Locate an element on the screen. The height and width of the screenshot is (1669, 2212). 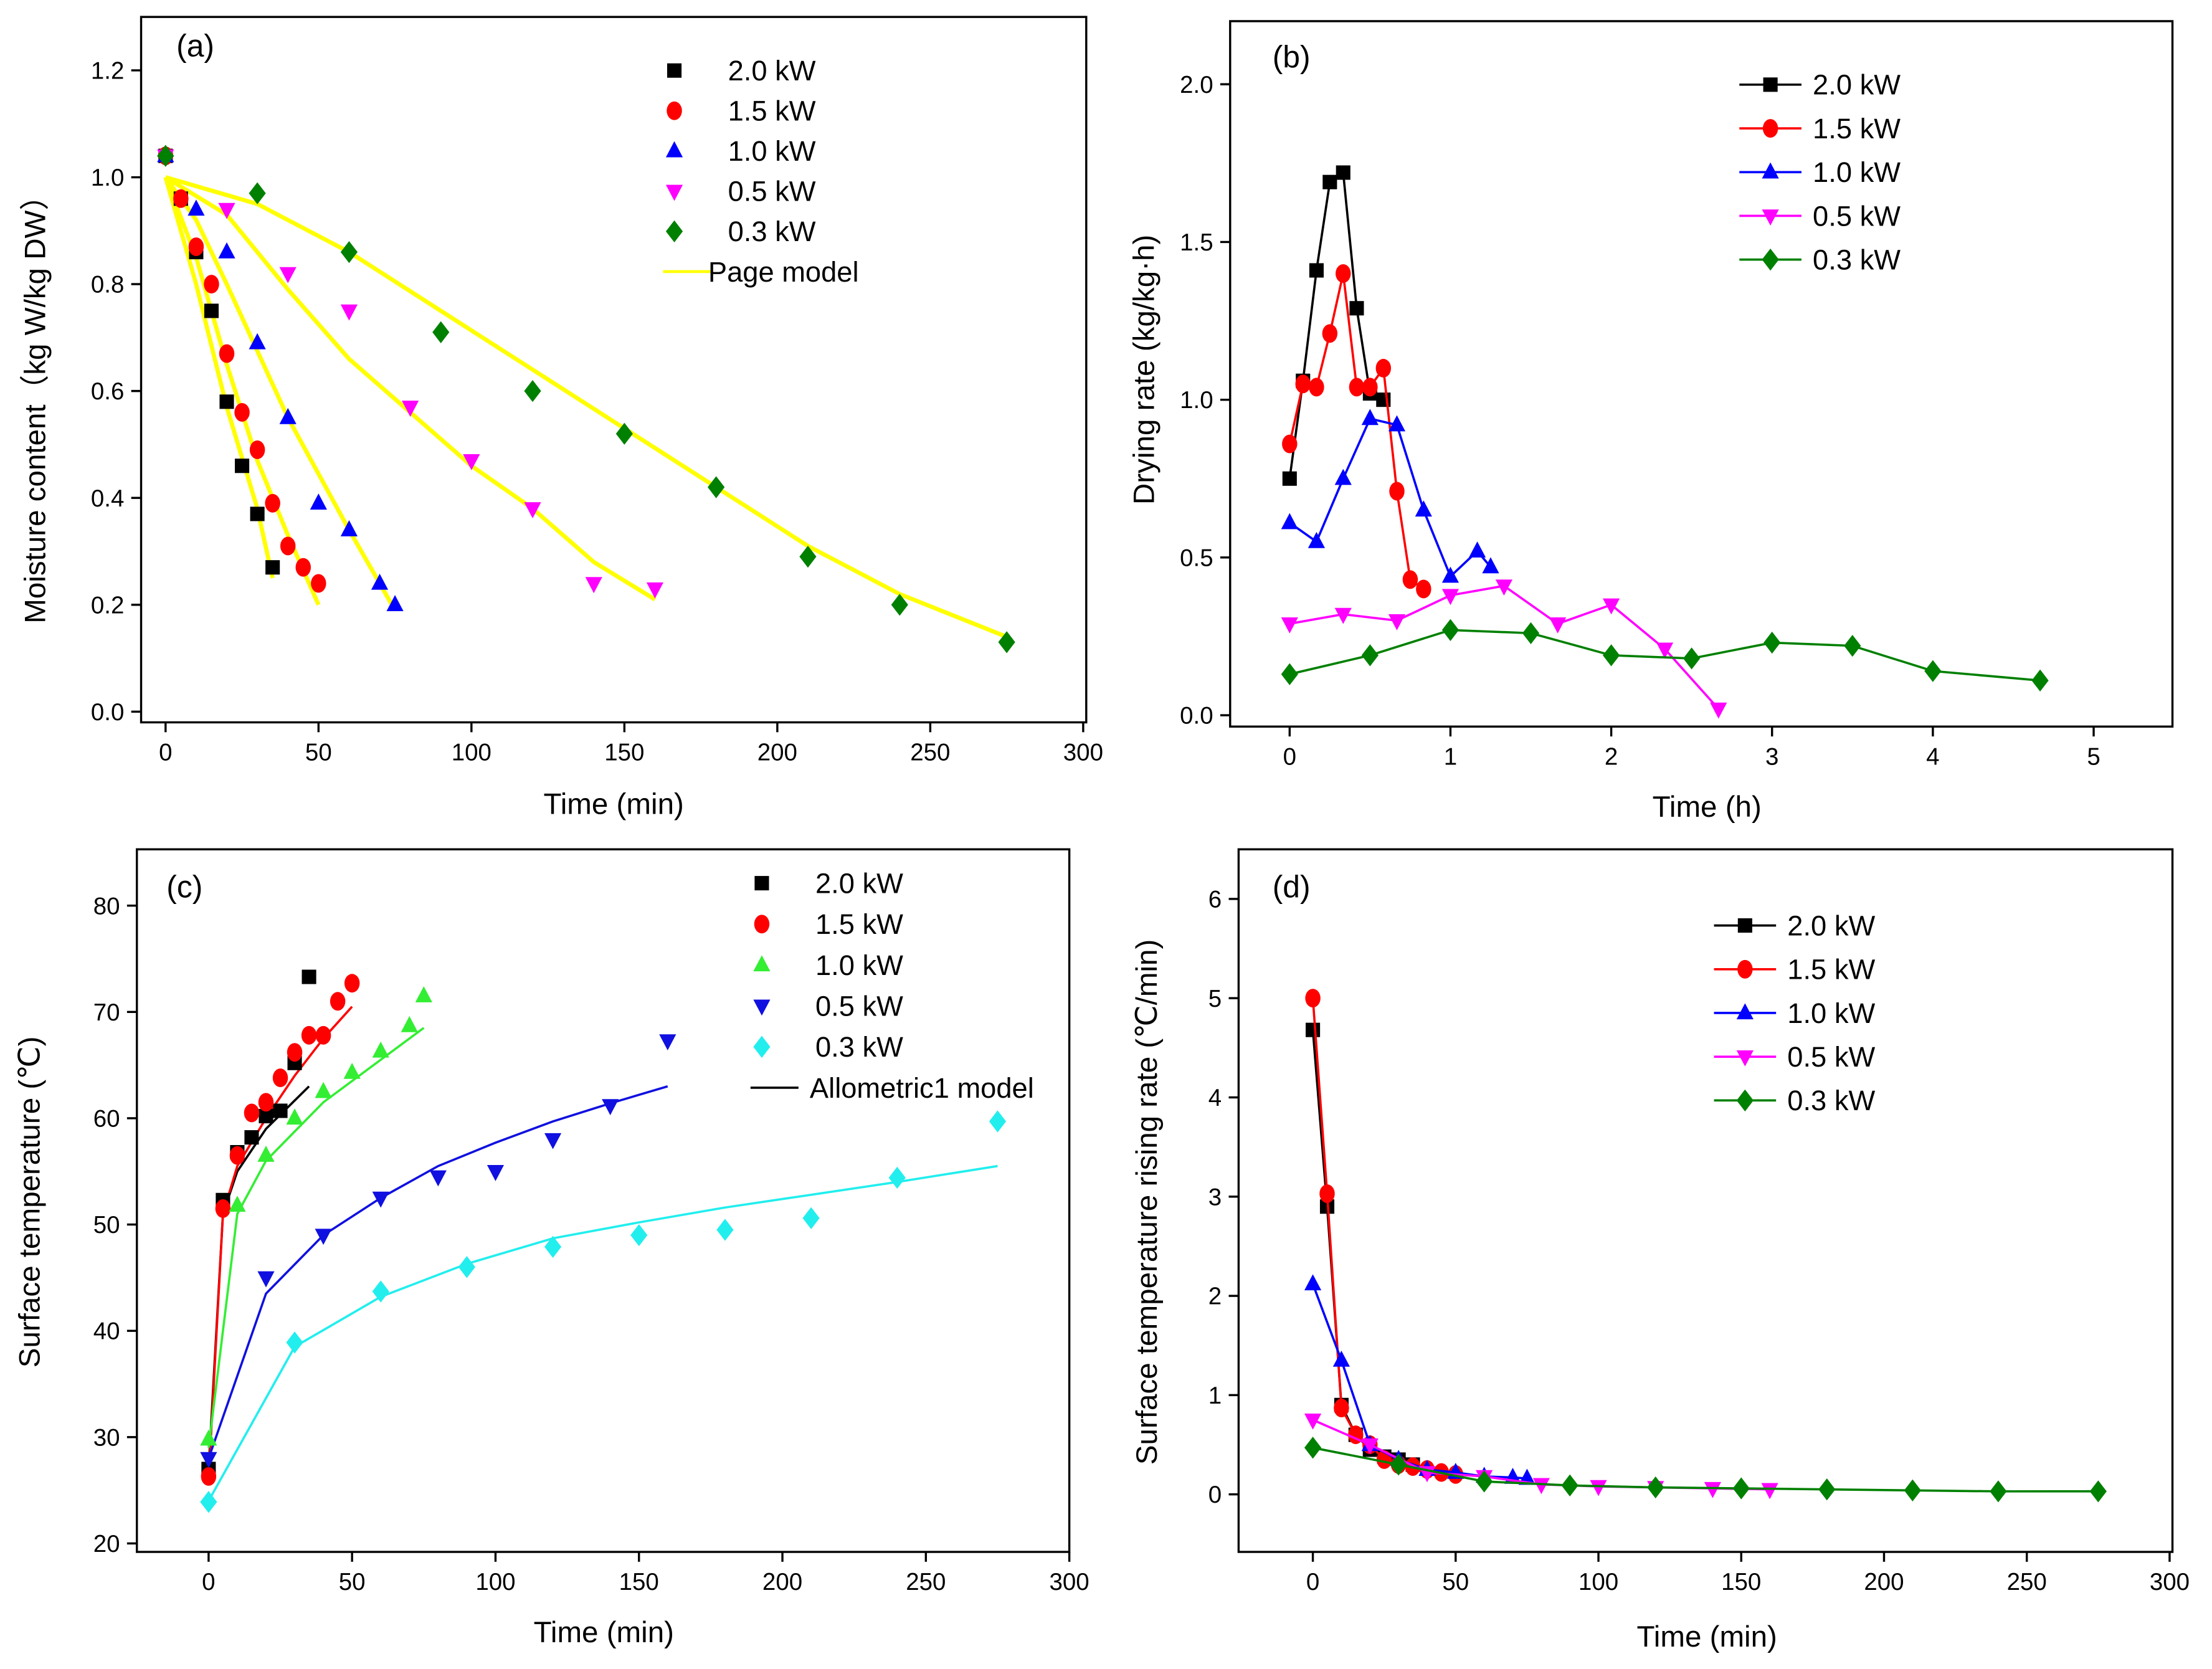
panel-d-xlabel: Time (min) is located at coordinates (1707, 1636).